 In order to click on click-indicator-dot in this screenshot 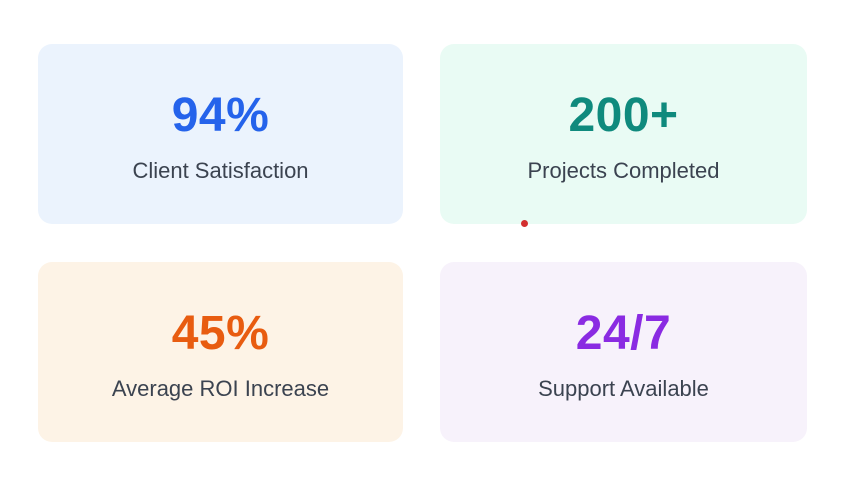, I will do `click(524, 223)`.